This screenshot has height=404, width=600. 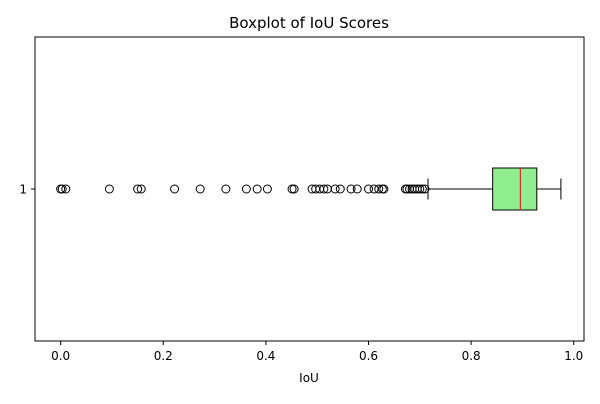 What do you see at coordinates (309, 378) in the screenshot?
I see `x-axis-label: IoU` at bounding box center [309, 378].